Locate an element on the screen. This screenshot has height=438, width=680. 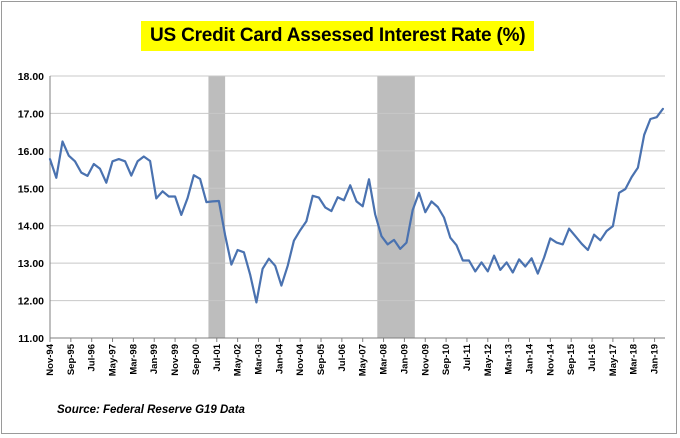
x-tick-label: Nov-04 is located at coordinates (300, 359).